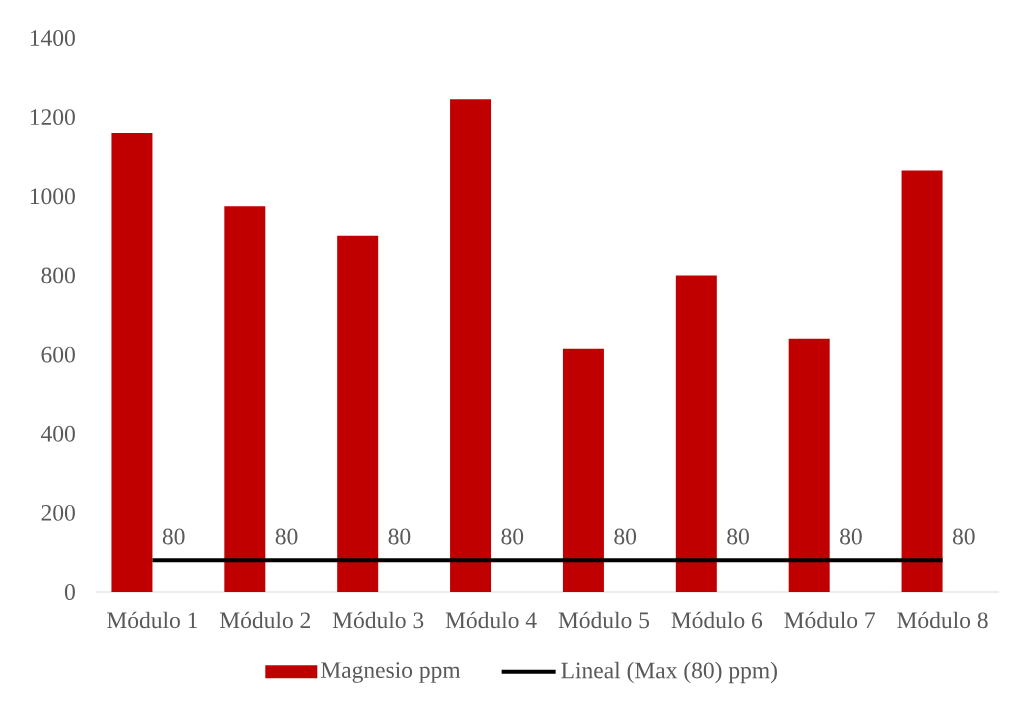 Image resolution: width=1022 pixels, height=702 pixels. I want to click on x-tick-label: Módulo 7, so click(830, 620).